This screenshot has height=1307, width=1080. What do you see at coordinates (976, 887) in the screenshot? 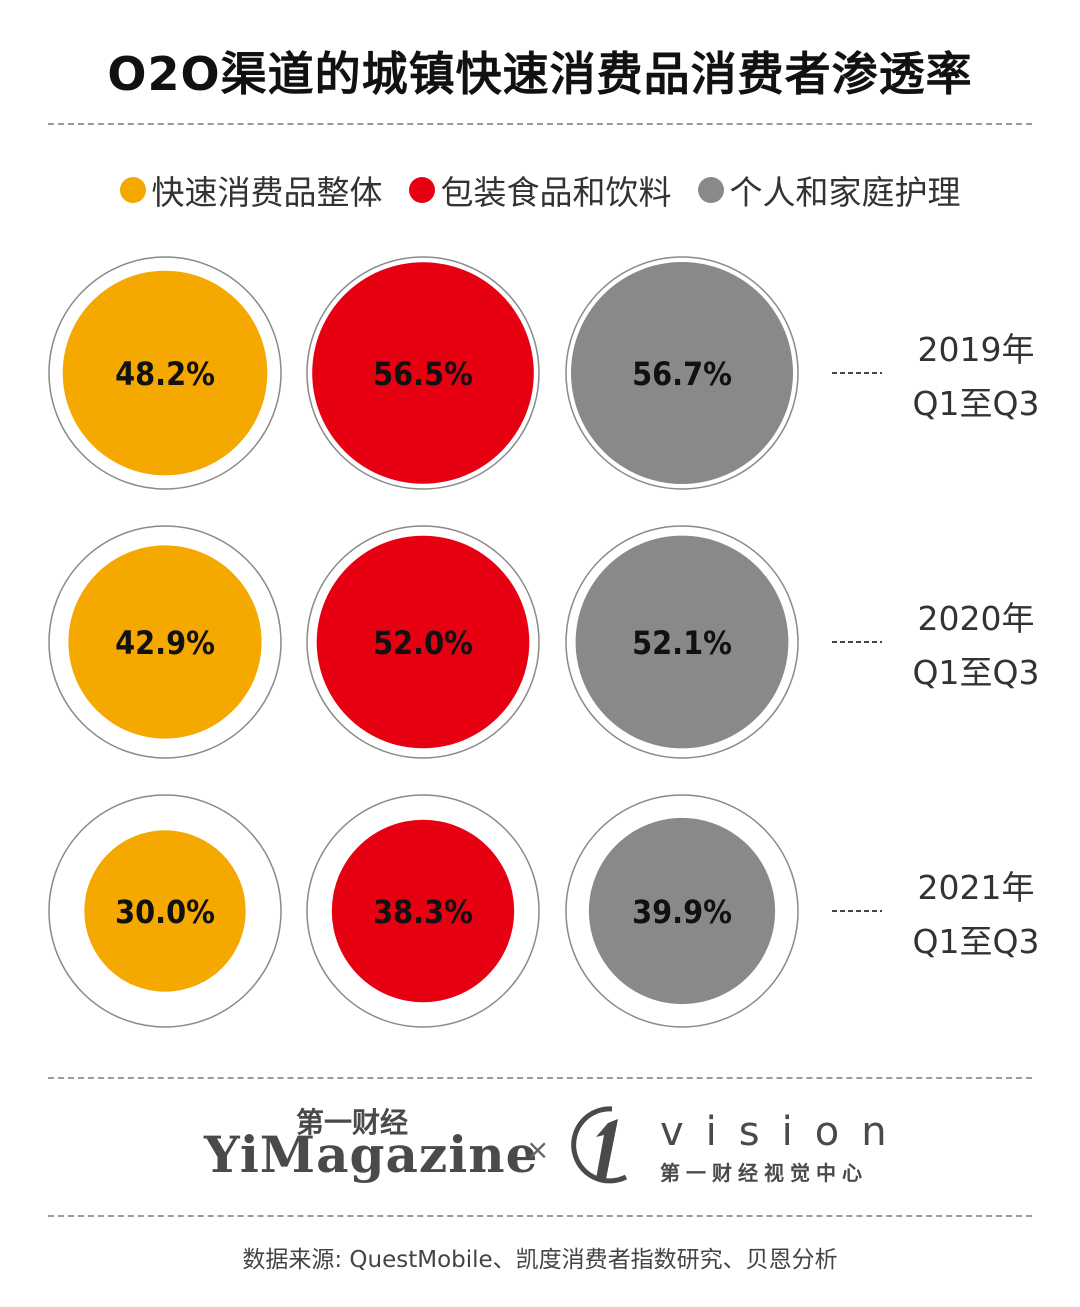
I see `row-year-label-2: 2021年` at bounding box center [976, 887].